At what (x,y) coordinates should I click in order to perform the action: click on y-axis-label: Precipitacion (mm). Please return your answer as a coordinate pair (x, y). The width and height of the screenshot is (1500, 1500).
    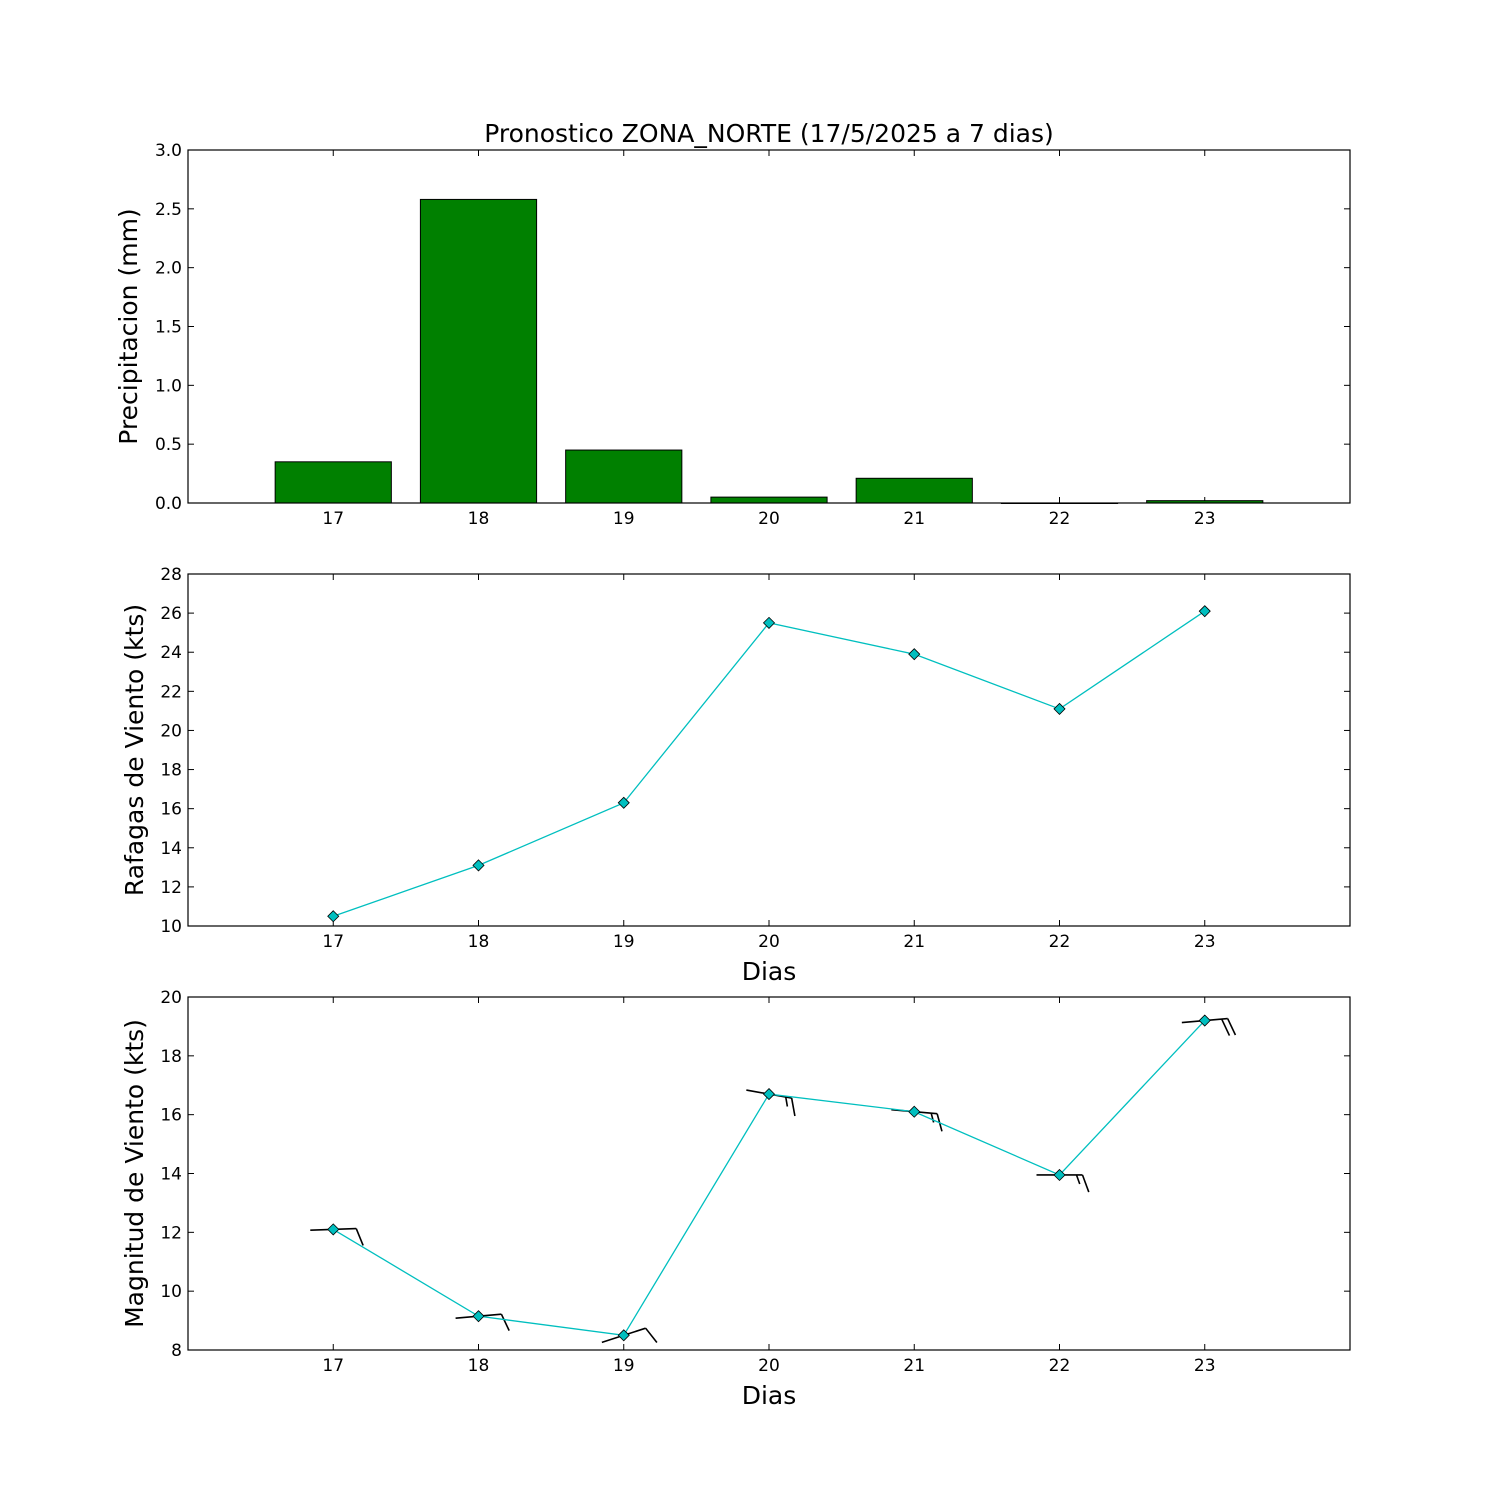
    Looking at the image, I should click on (128, 326).